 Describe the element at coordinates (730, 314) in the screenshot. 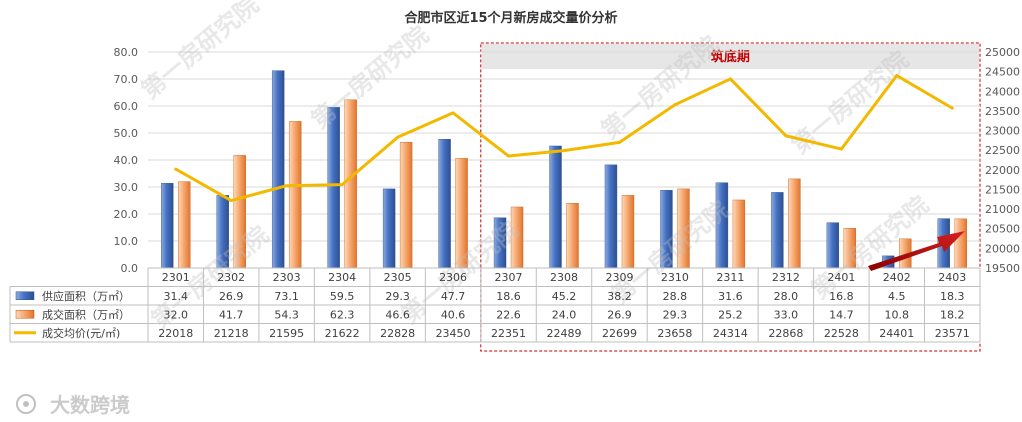

I see `table-cell: 25.2` at that location.